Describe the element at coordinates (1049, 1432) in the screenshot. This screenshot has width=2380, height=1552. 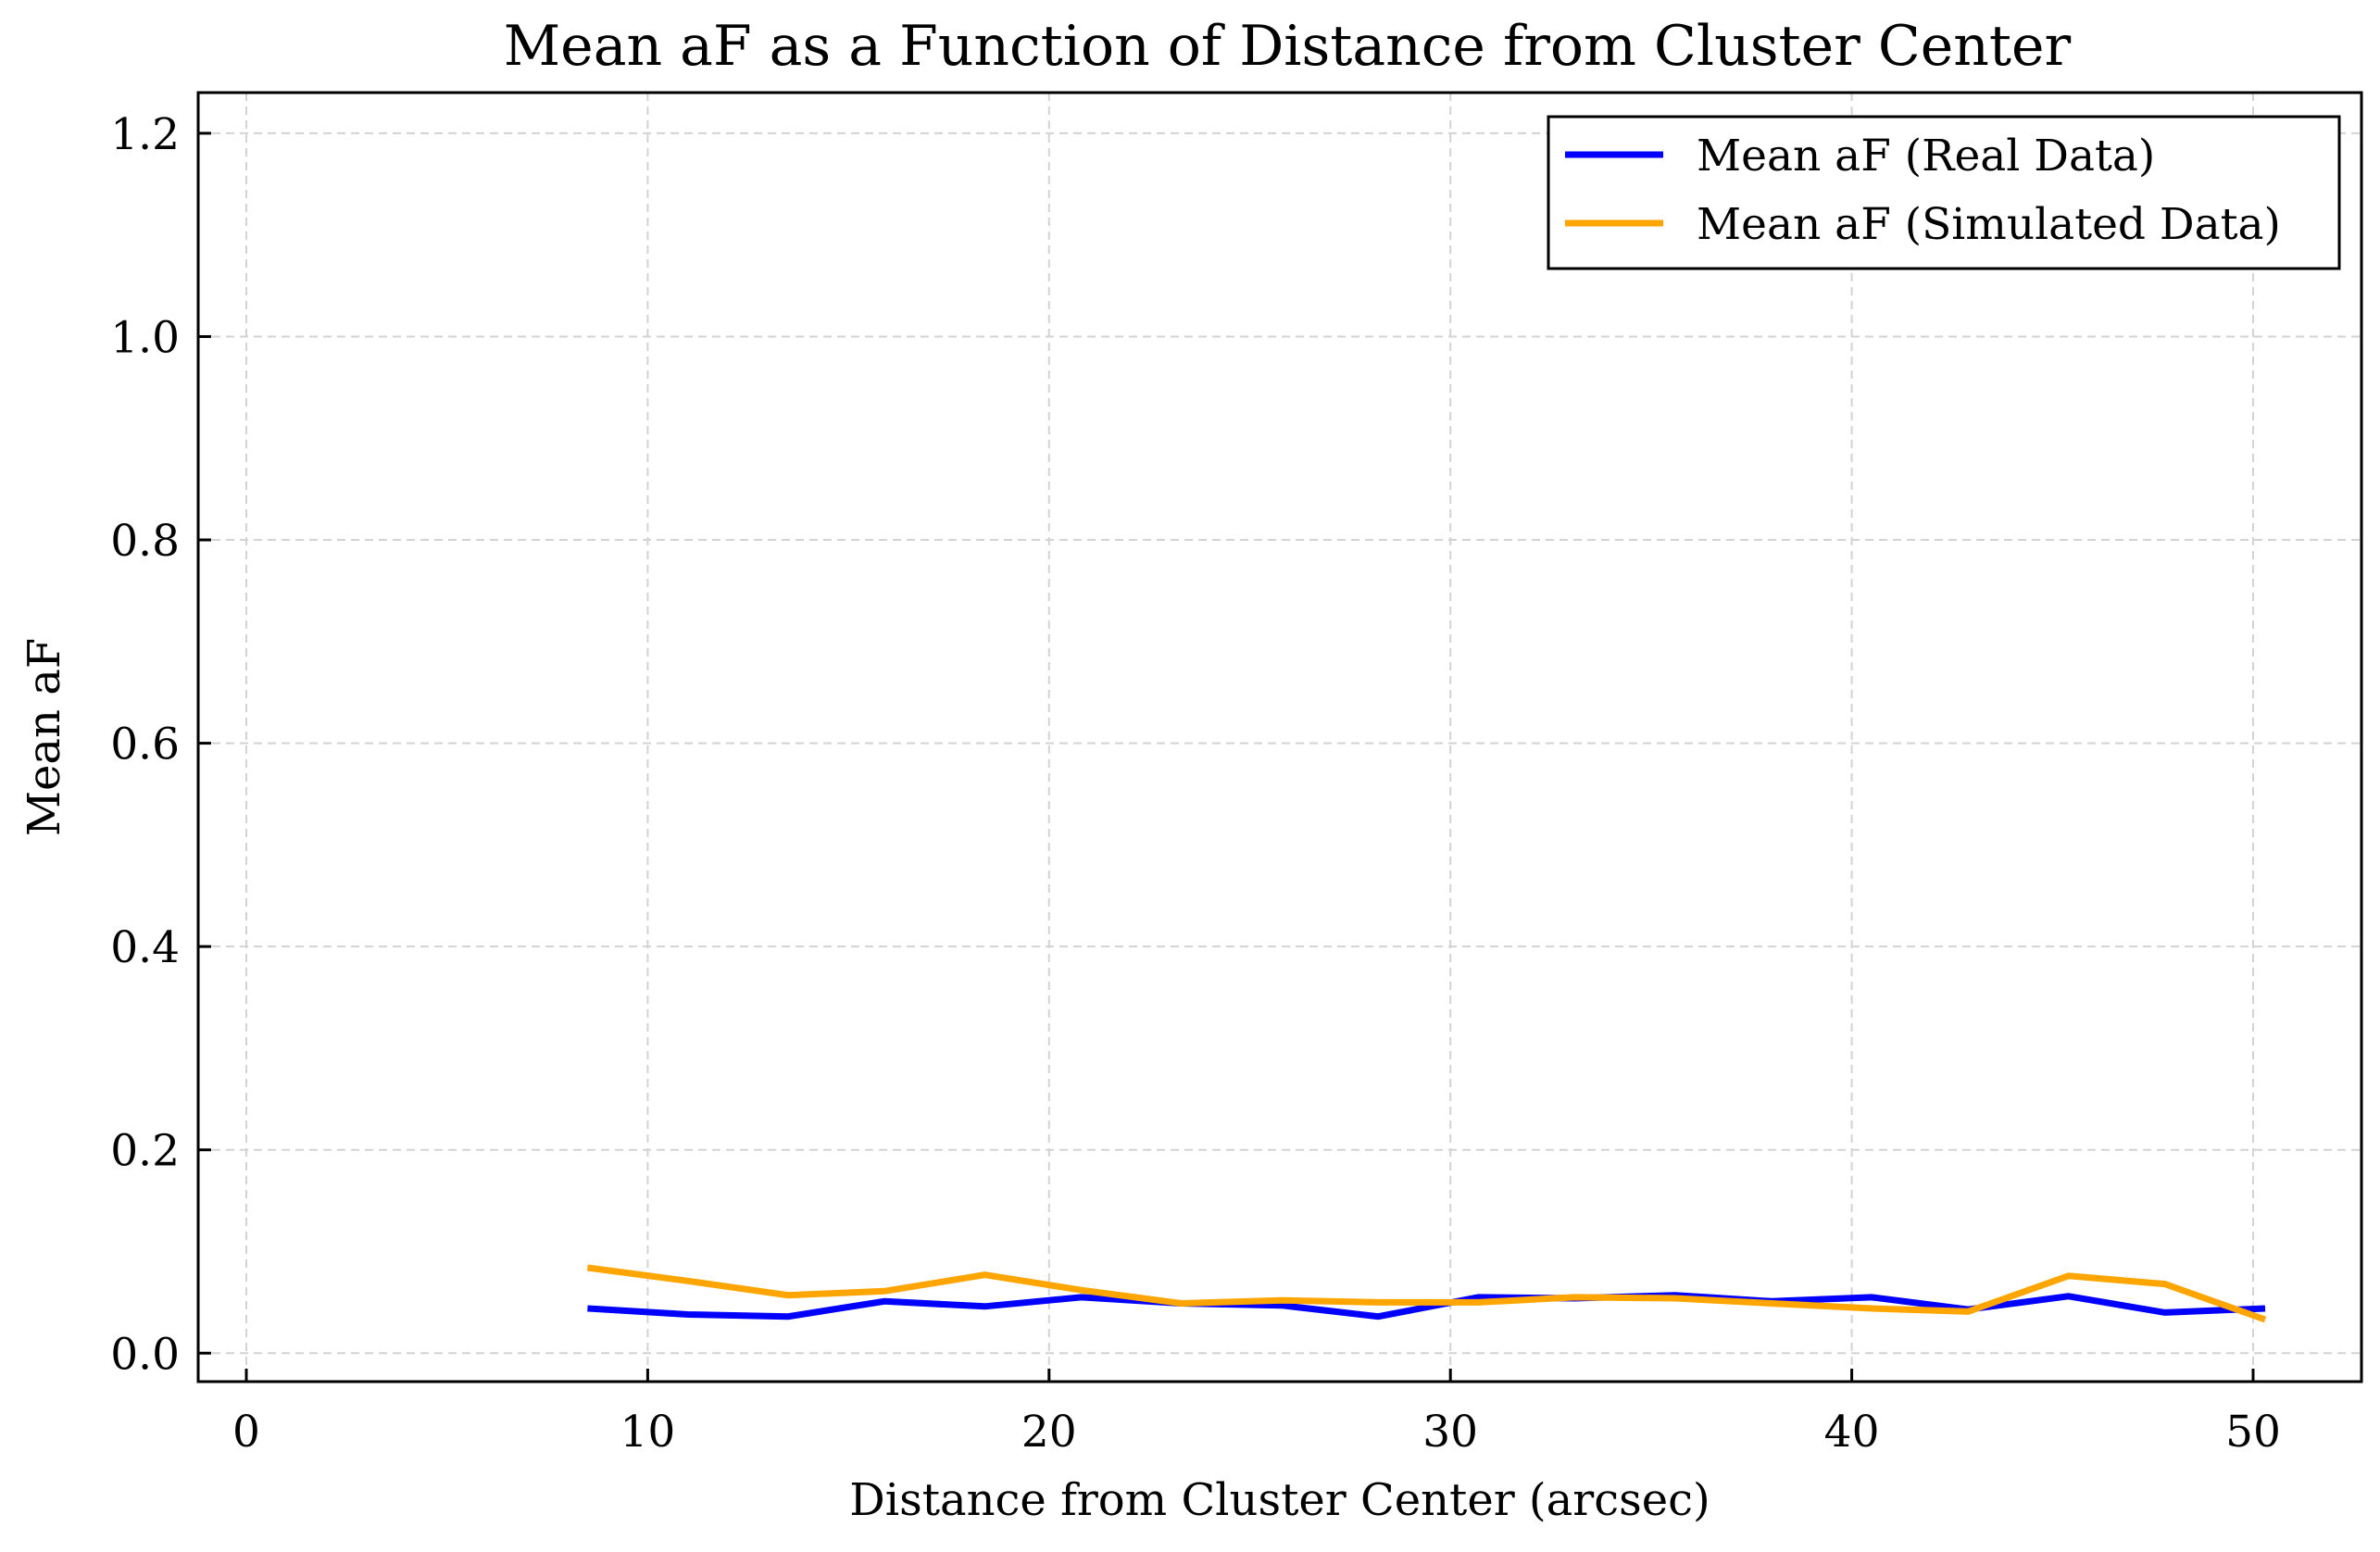
I see `x-tick-label: 20` at that location.